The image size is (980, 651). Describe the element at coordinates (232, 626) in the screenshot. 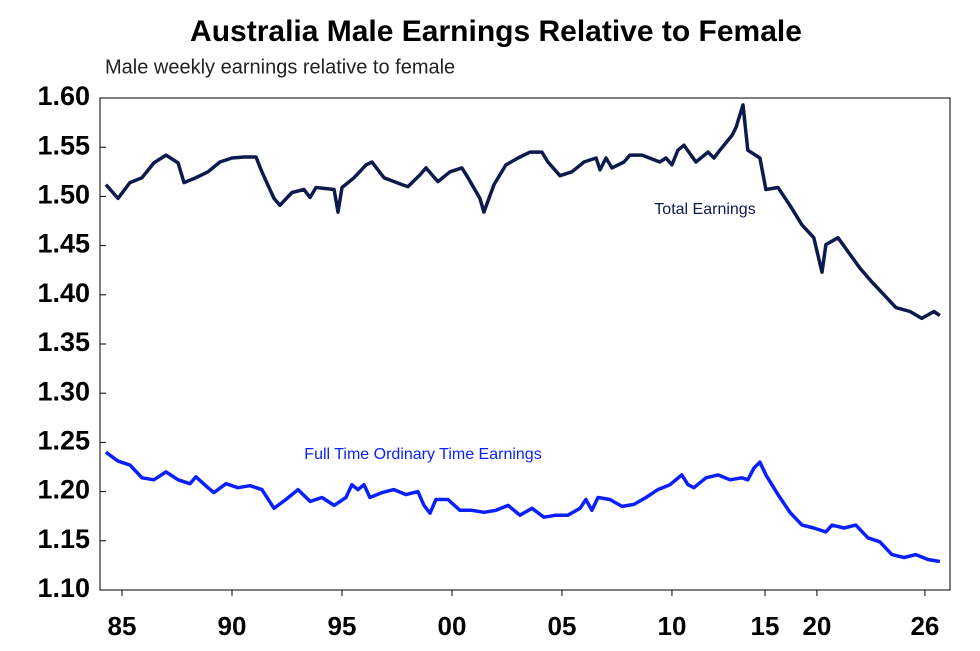

I see `x-tick-label: 90` at that location.